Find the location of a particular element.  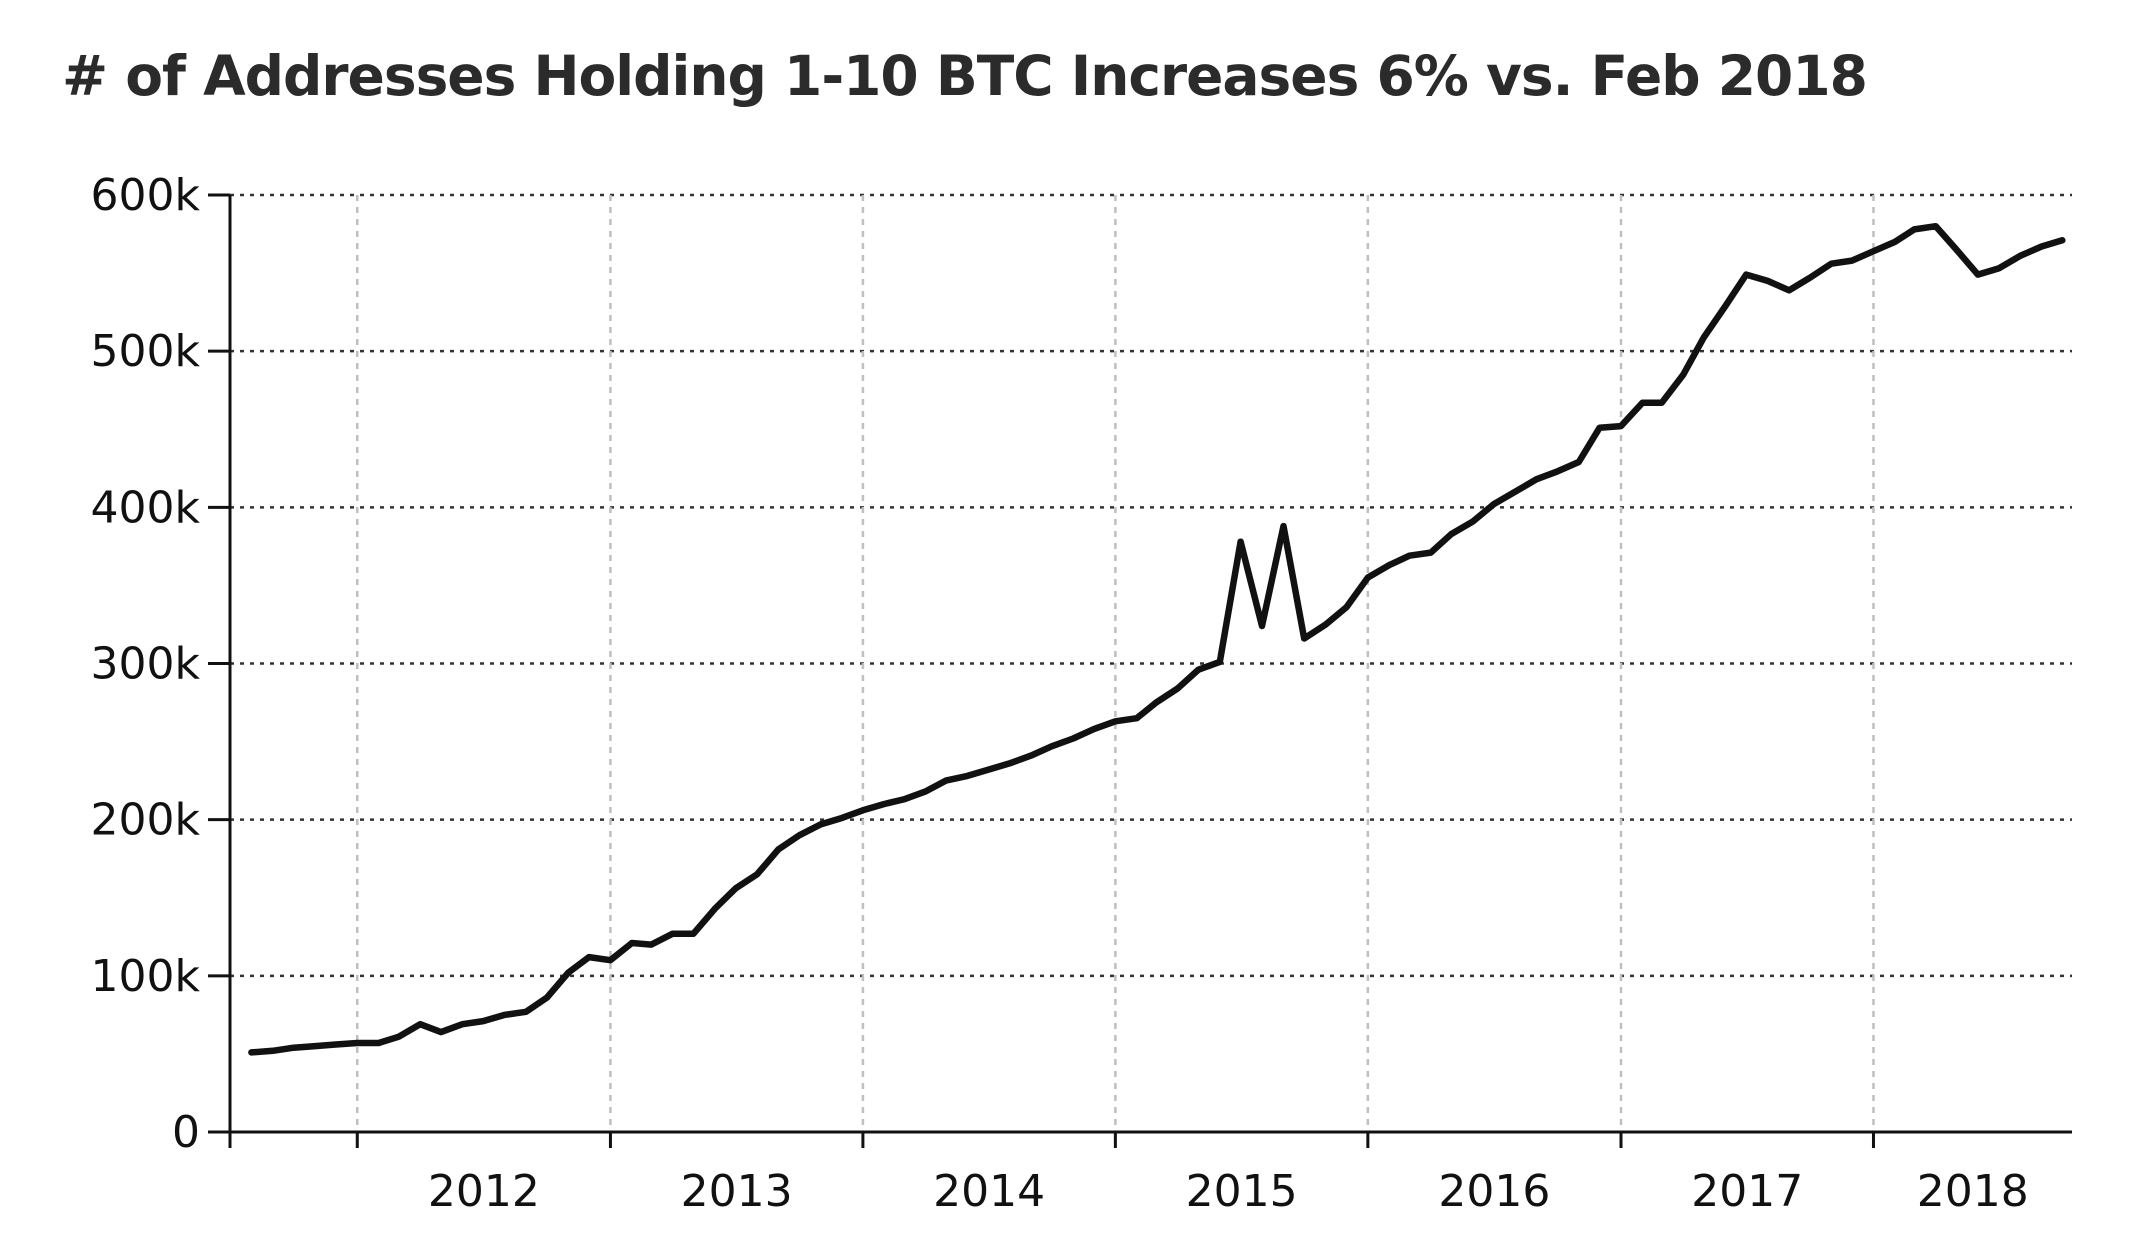

x-tick-label: 2016 is located at coordinates (1494, 1191).